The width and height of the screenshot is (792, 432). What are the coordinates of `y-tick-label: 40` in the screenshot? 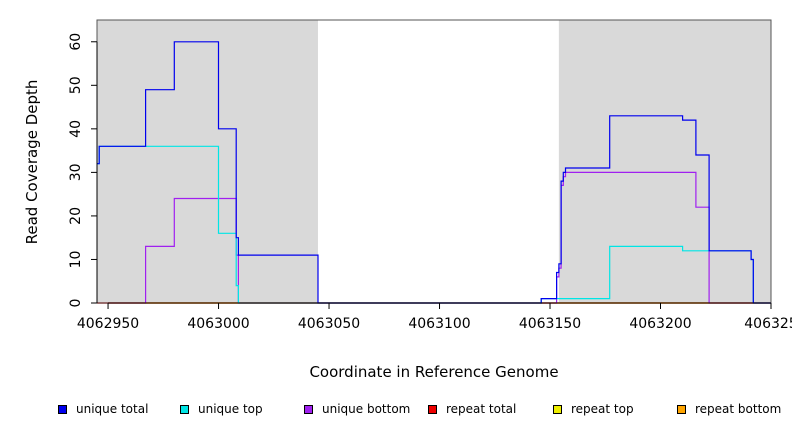 It's located at (76, 129).